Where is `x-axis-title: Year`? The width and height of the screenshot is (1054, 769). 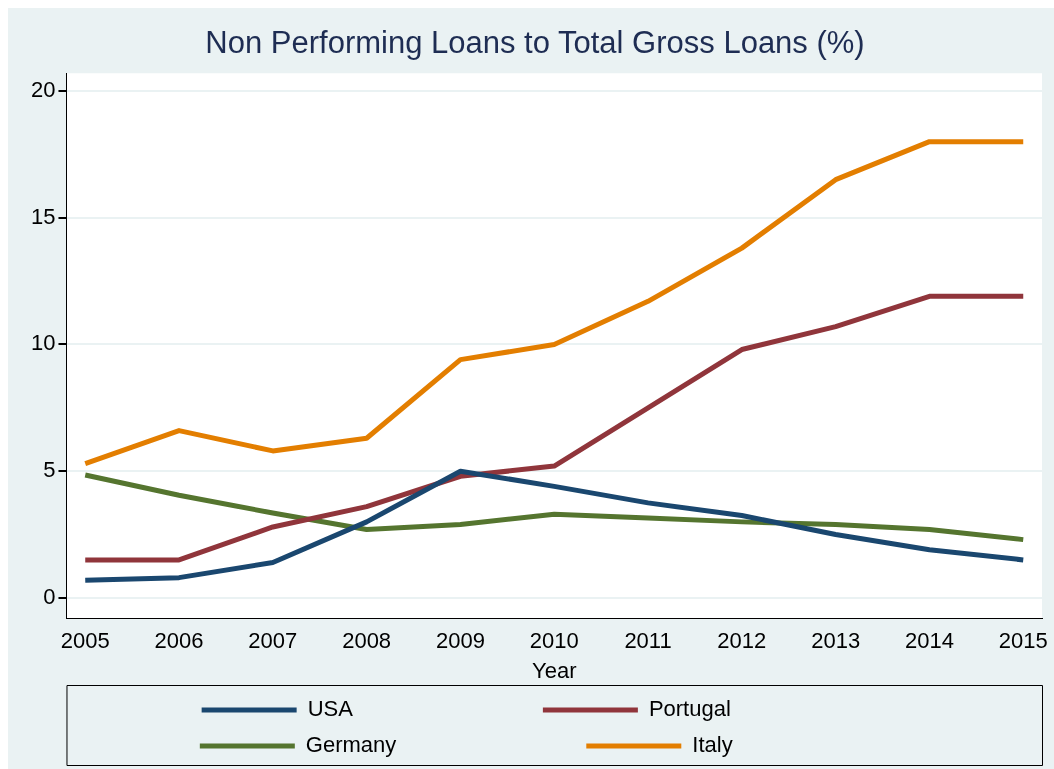
x-axis-title: Year is located at coordinates (554, 670).